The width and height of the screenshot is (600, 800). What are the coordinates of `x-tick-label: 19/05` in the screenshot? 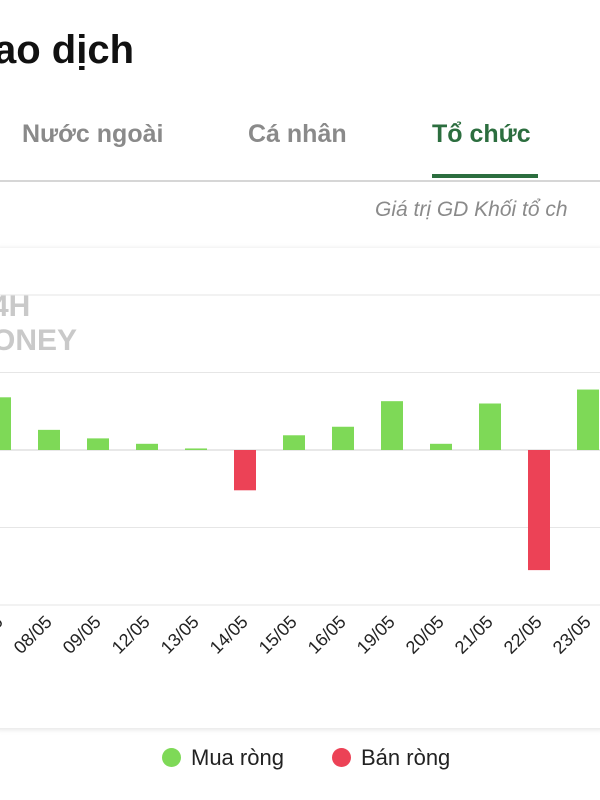 It's located at (376, 635).